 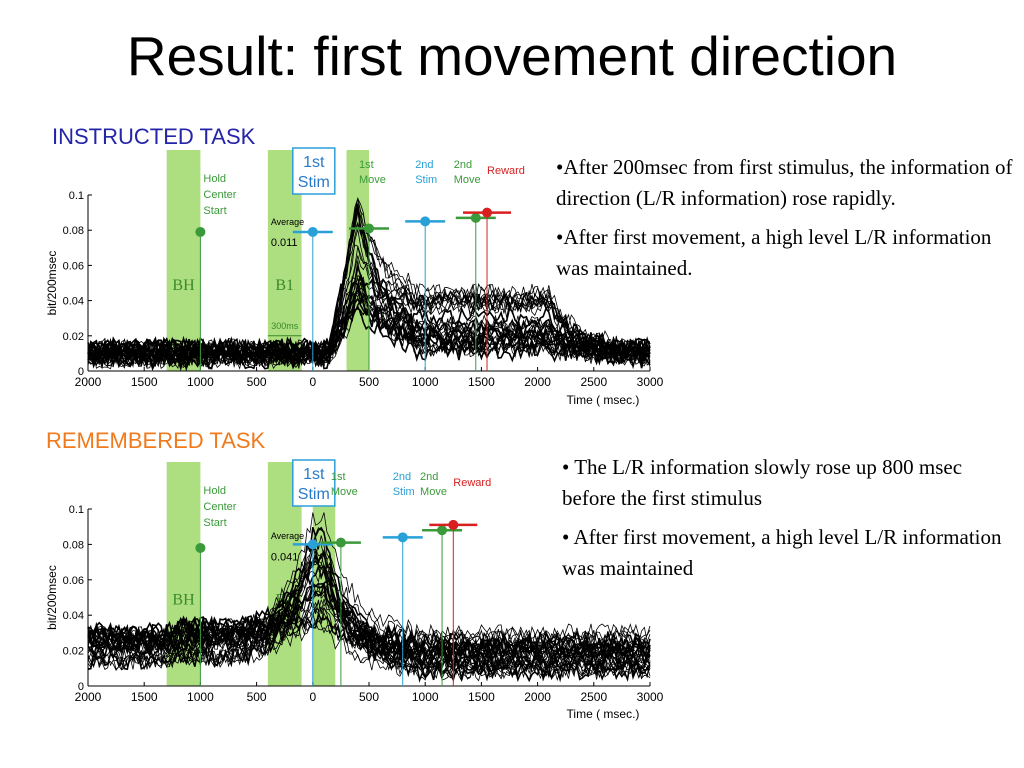 What do you see at coordinates (284, 243) in the screenshot?
I see `average-value: 0.011` at bounding box center [284, 243].